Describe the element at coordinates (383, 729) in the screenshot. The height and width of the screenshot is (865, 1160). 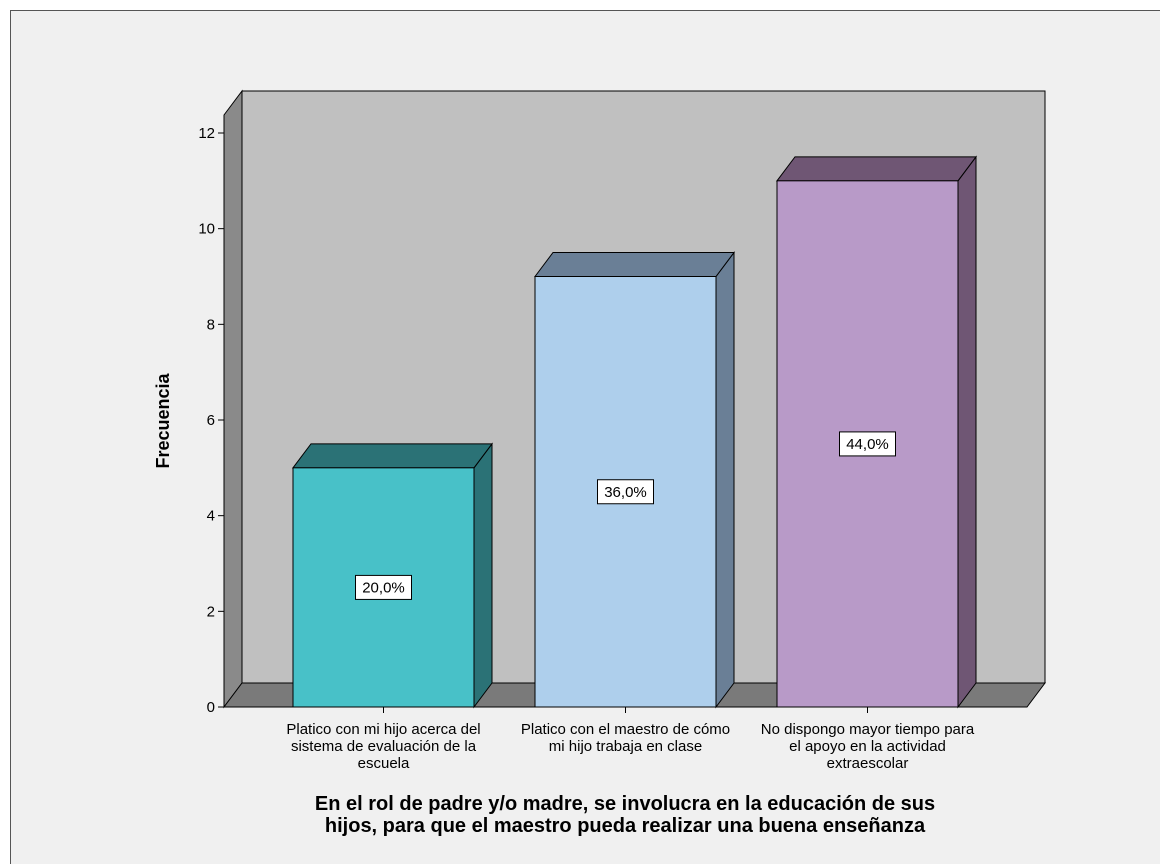
I see `x-tick-label-line: Platico con mi hijo acerca del` at that location.